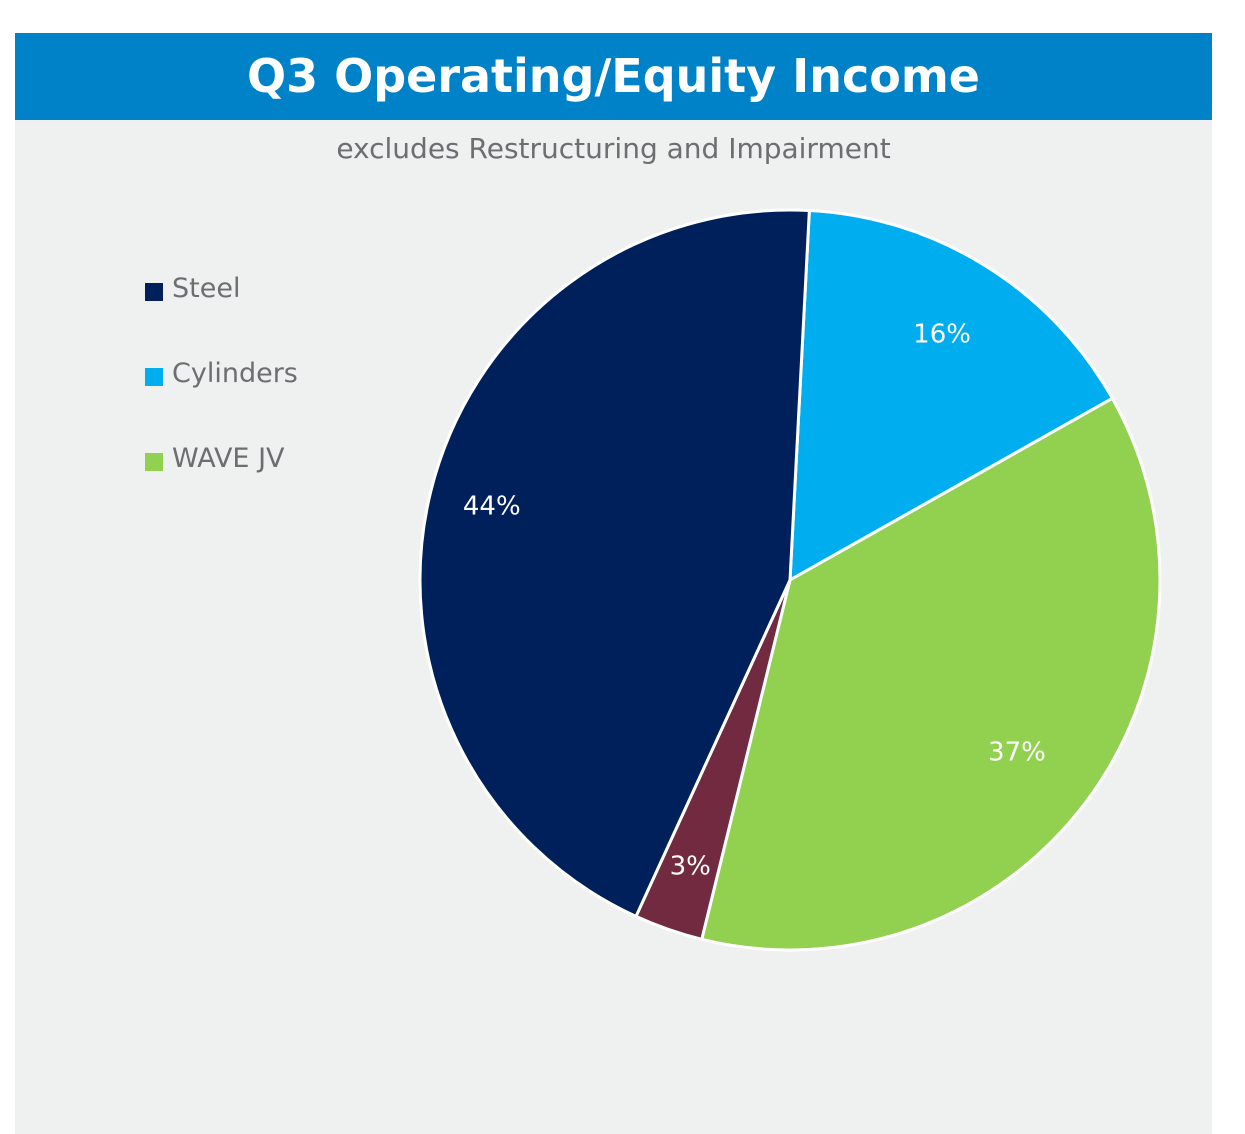 The image size is (1245, 1134). I want to click on chart-title: Q3 Operating/Equity Income, so click(613, 76).